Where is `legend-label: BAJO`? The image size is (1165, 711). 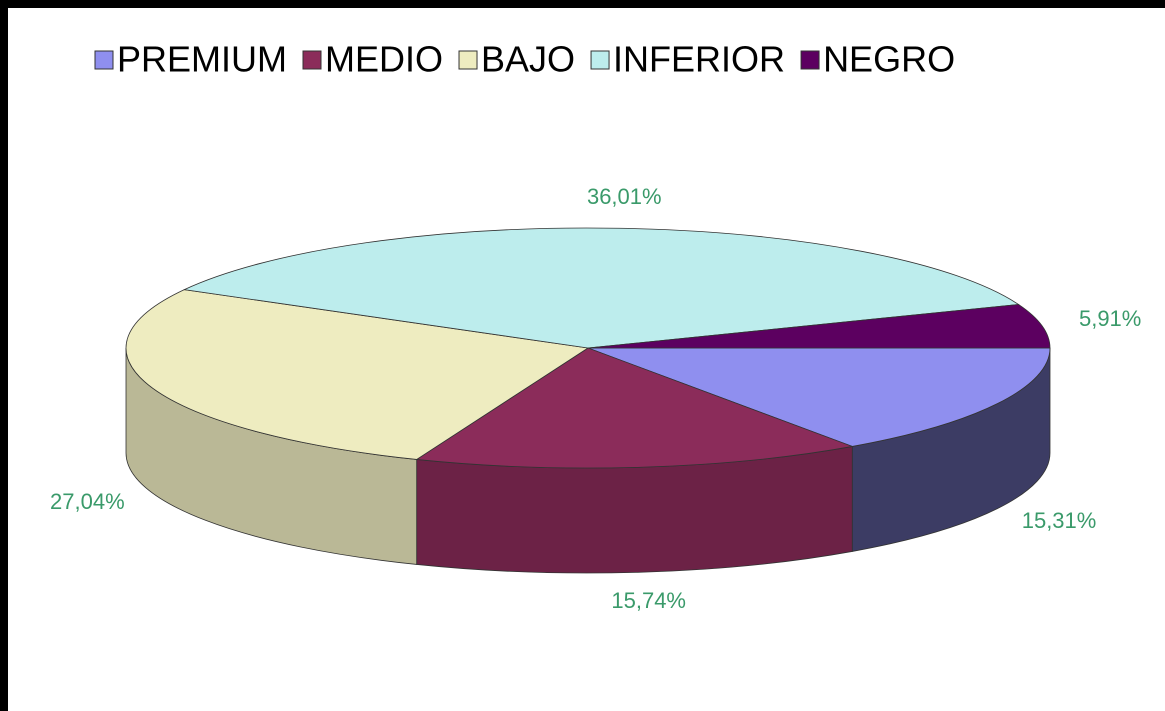
legend-label: BAJO is located at coordinates (528, 59).